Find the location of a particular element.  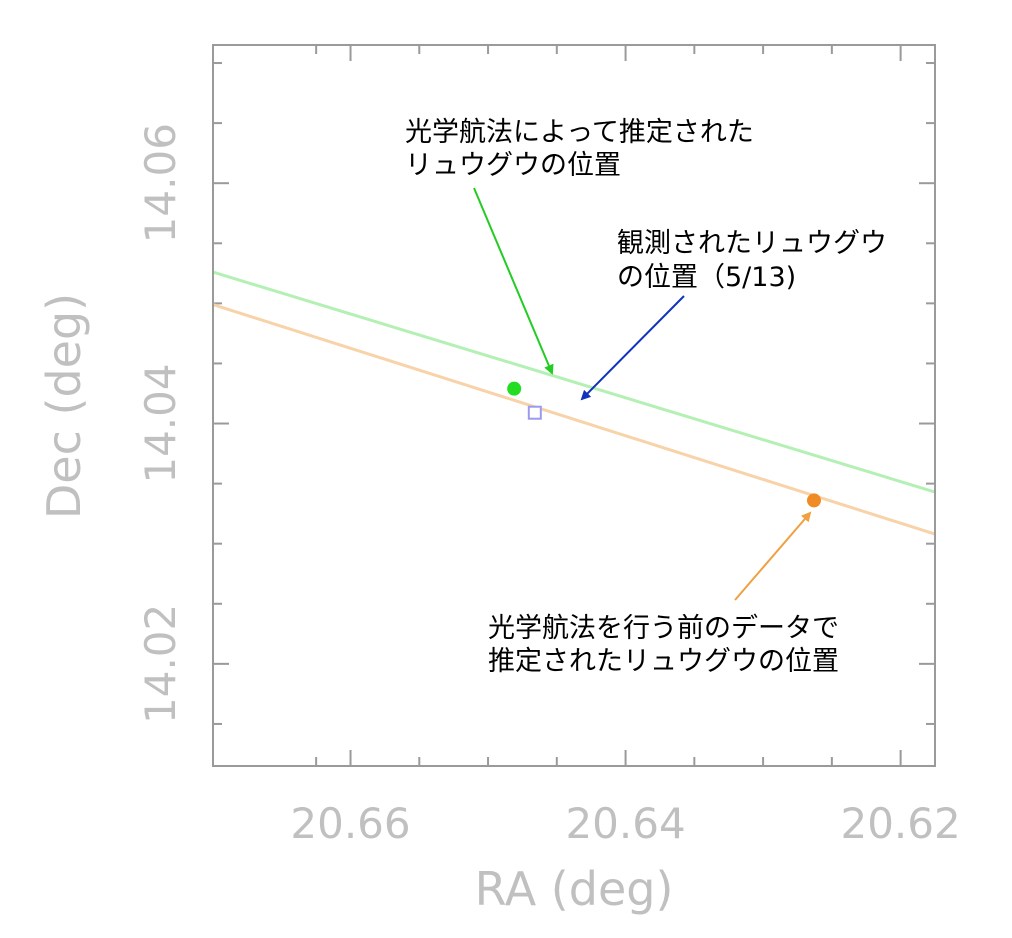

annotation-pre-nav: 光学航法を行う前のデータで 推定されたリュウグウの位置 is located at coordinates (663, 594).